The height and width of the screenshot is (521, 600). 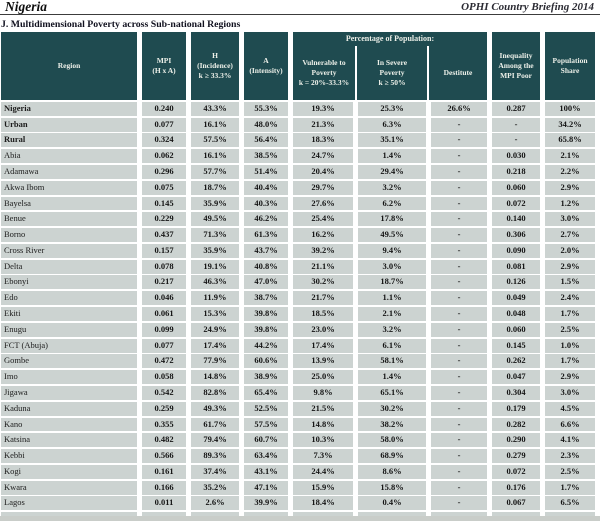 I want to click on severe-poverty-cell: 29.4%, so click(x=392, y=172).